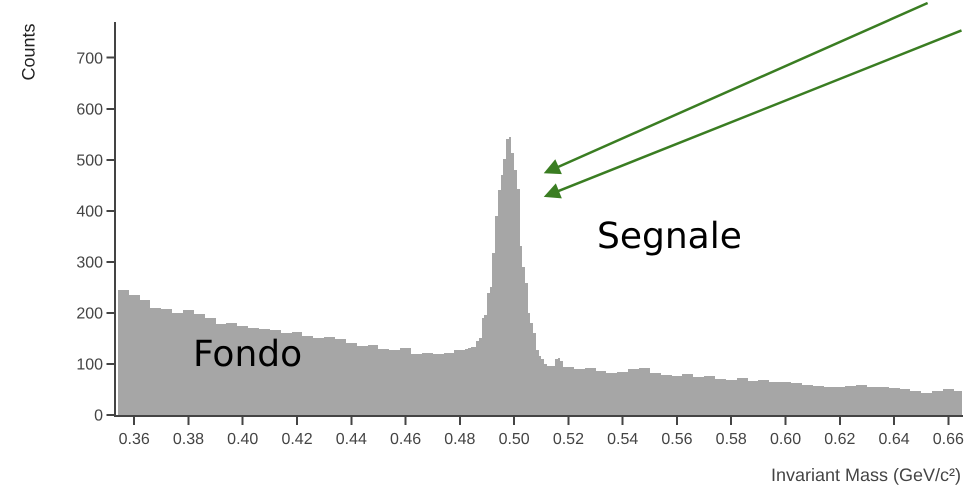 The width and height of the screenshot is (975, 491). I want to click on y-tick-label: 100, so click(90, 365).